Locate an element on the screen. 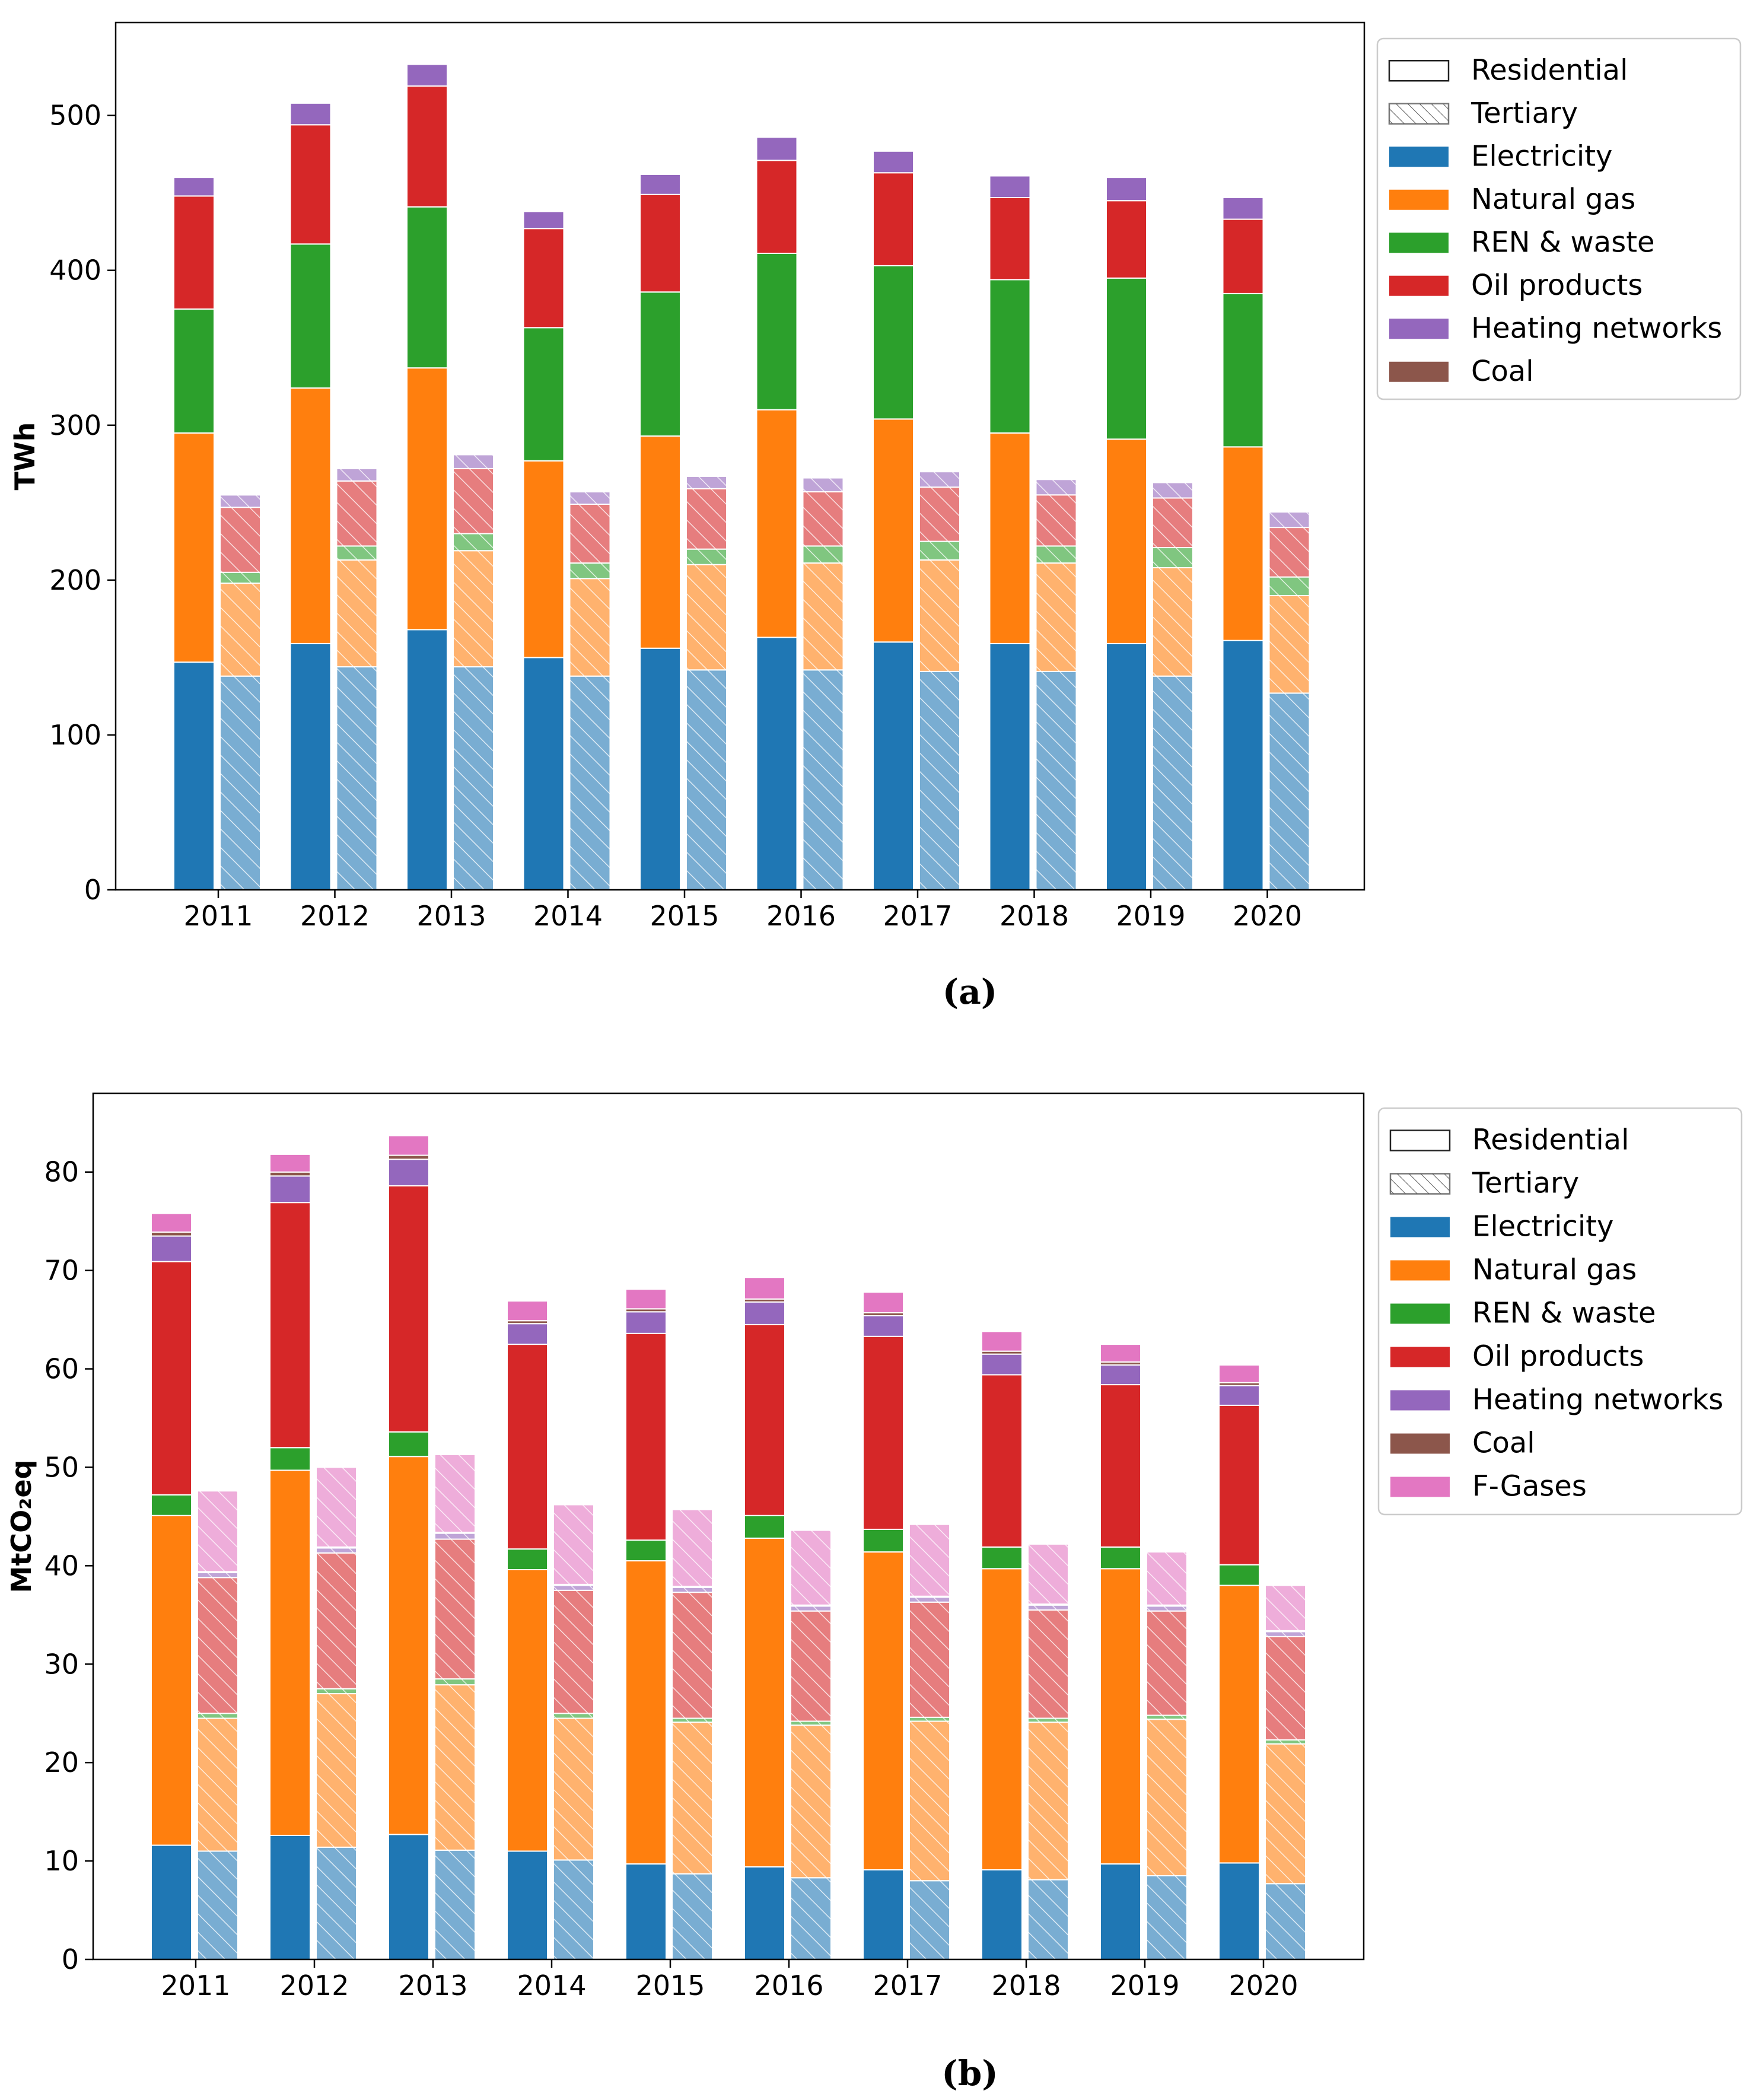 This screenshot has height=2100, width=1757. x-tick-label: 2013 is located at coordinates (451, 916).